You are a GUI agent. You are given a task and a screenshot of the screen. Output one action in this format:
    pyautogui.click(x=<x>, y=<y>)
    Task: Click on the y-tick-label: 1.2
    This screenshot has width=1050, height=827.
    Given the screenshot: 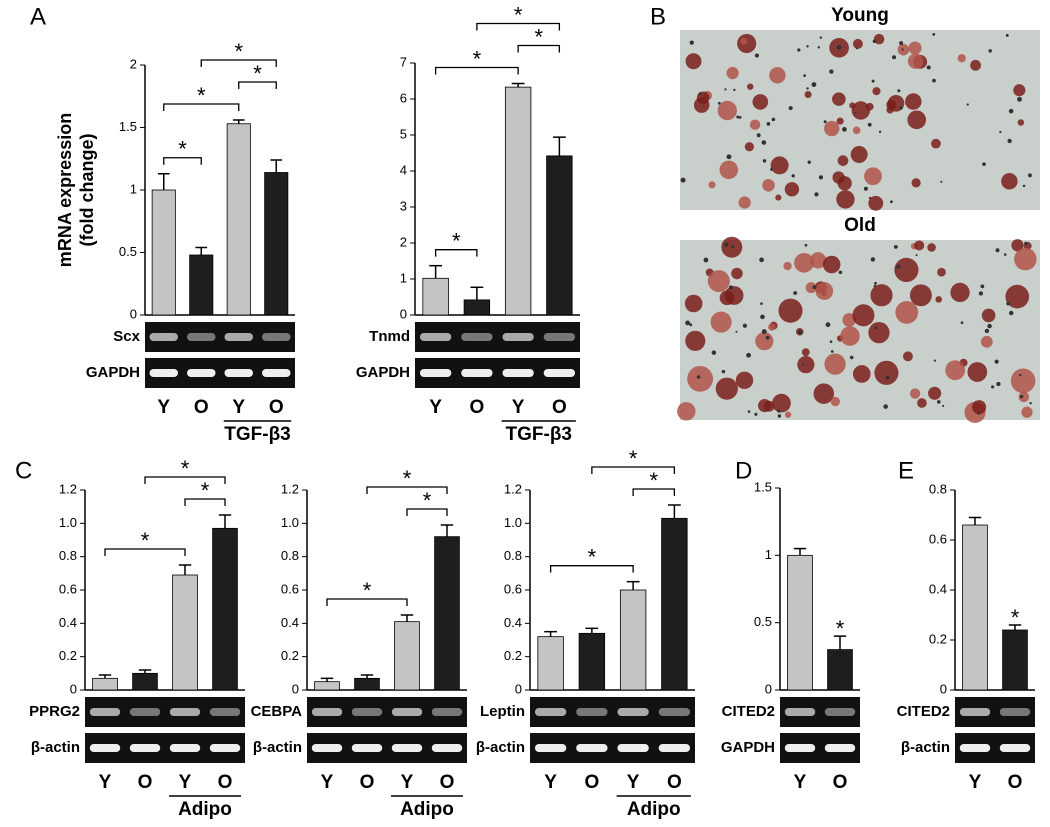 What is the action you would take?
    pyautogui.click(x=513, y=488)
    